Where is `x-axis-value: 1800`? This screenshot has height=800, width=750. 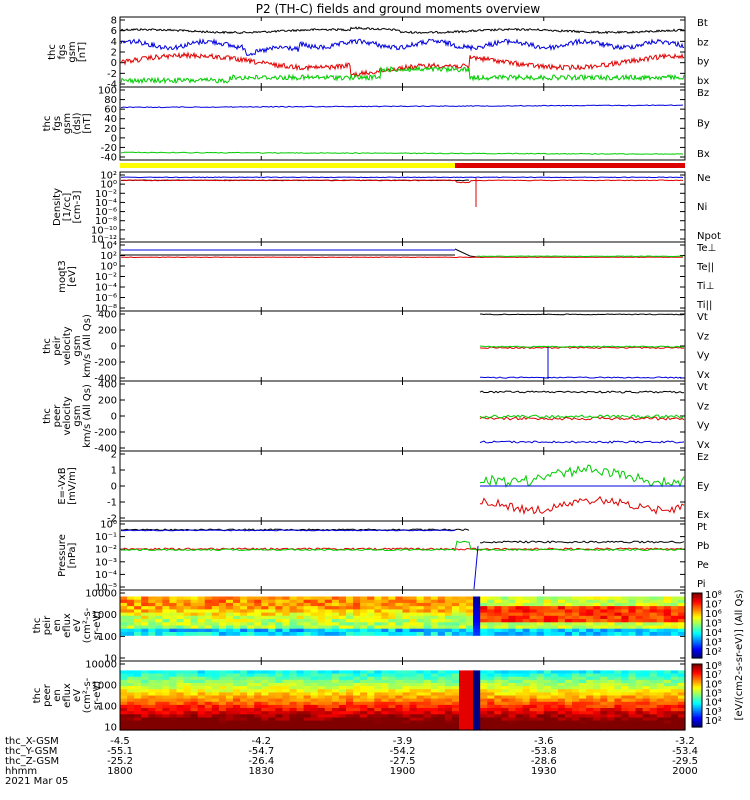 x-axis-value: 1800 is located at coordinates (119, 771).